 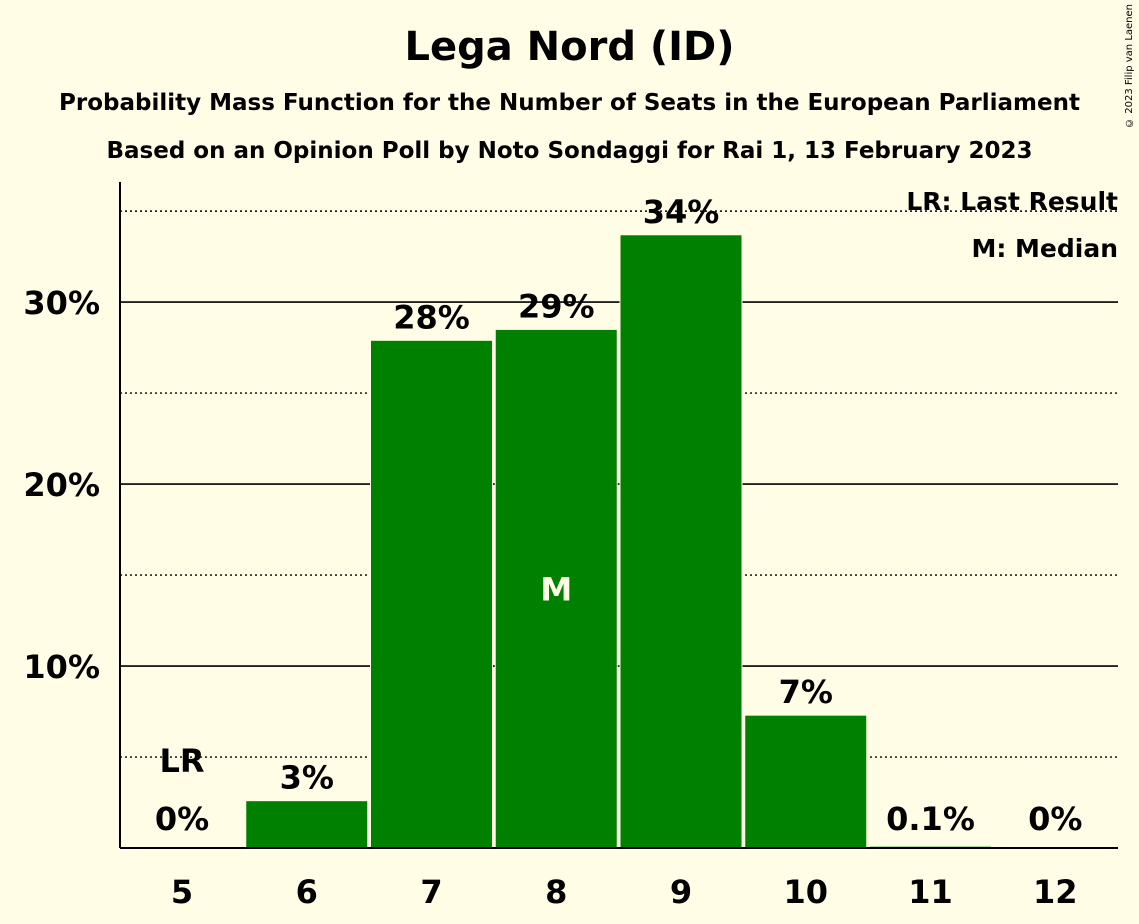 I want to click on data-label: 7%, so click(x=806, y=692).